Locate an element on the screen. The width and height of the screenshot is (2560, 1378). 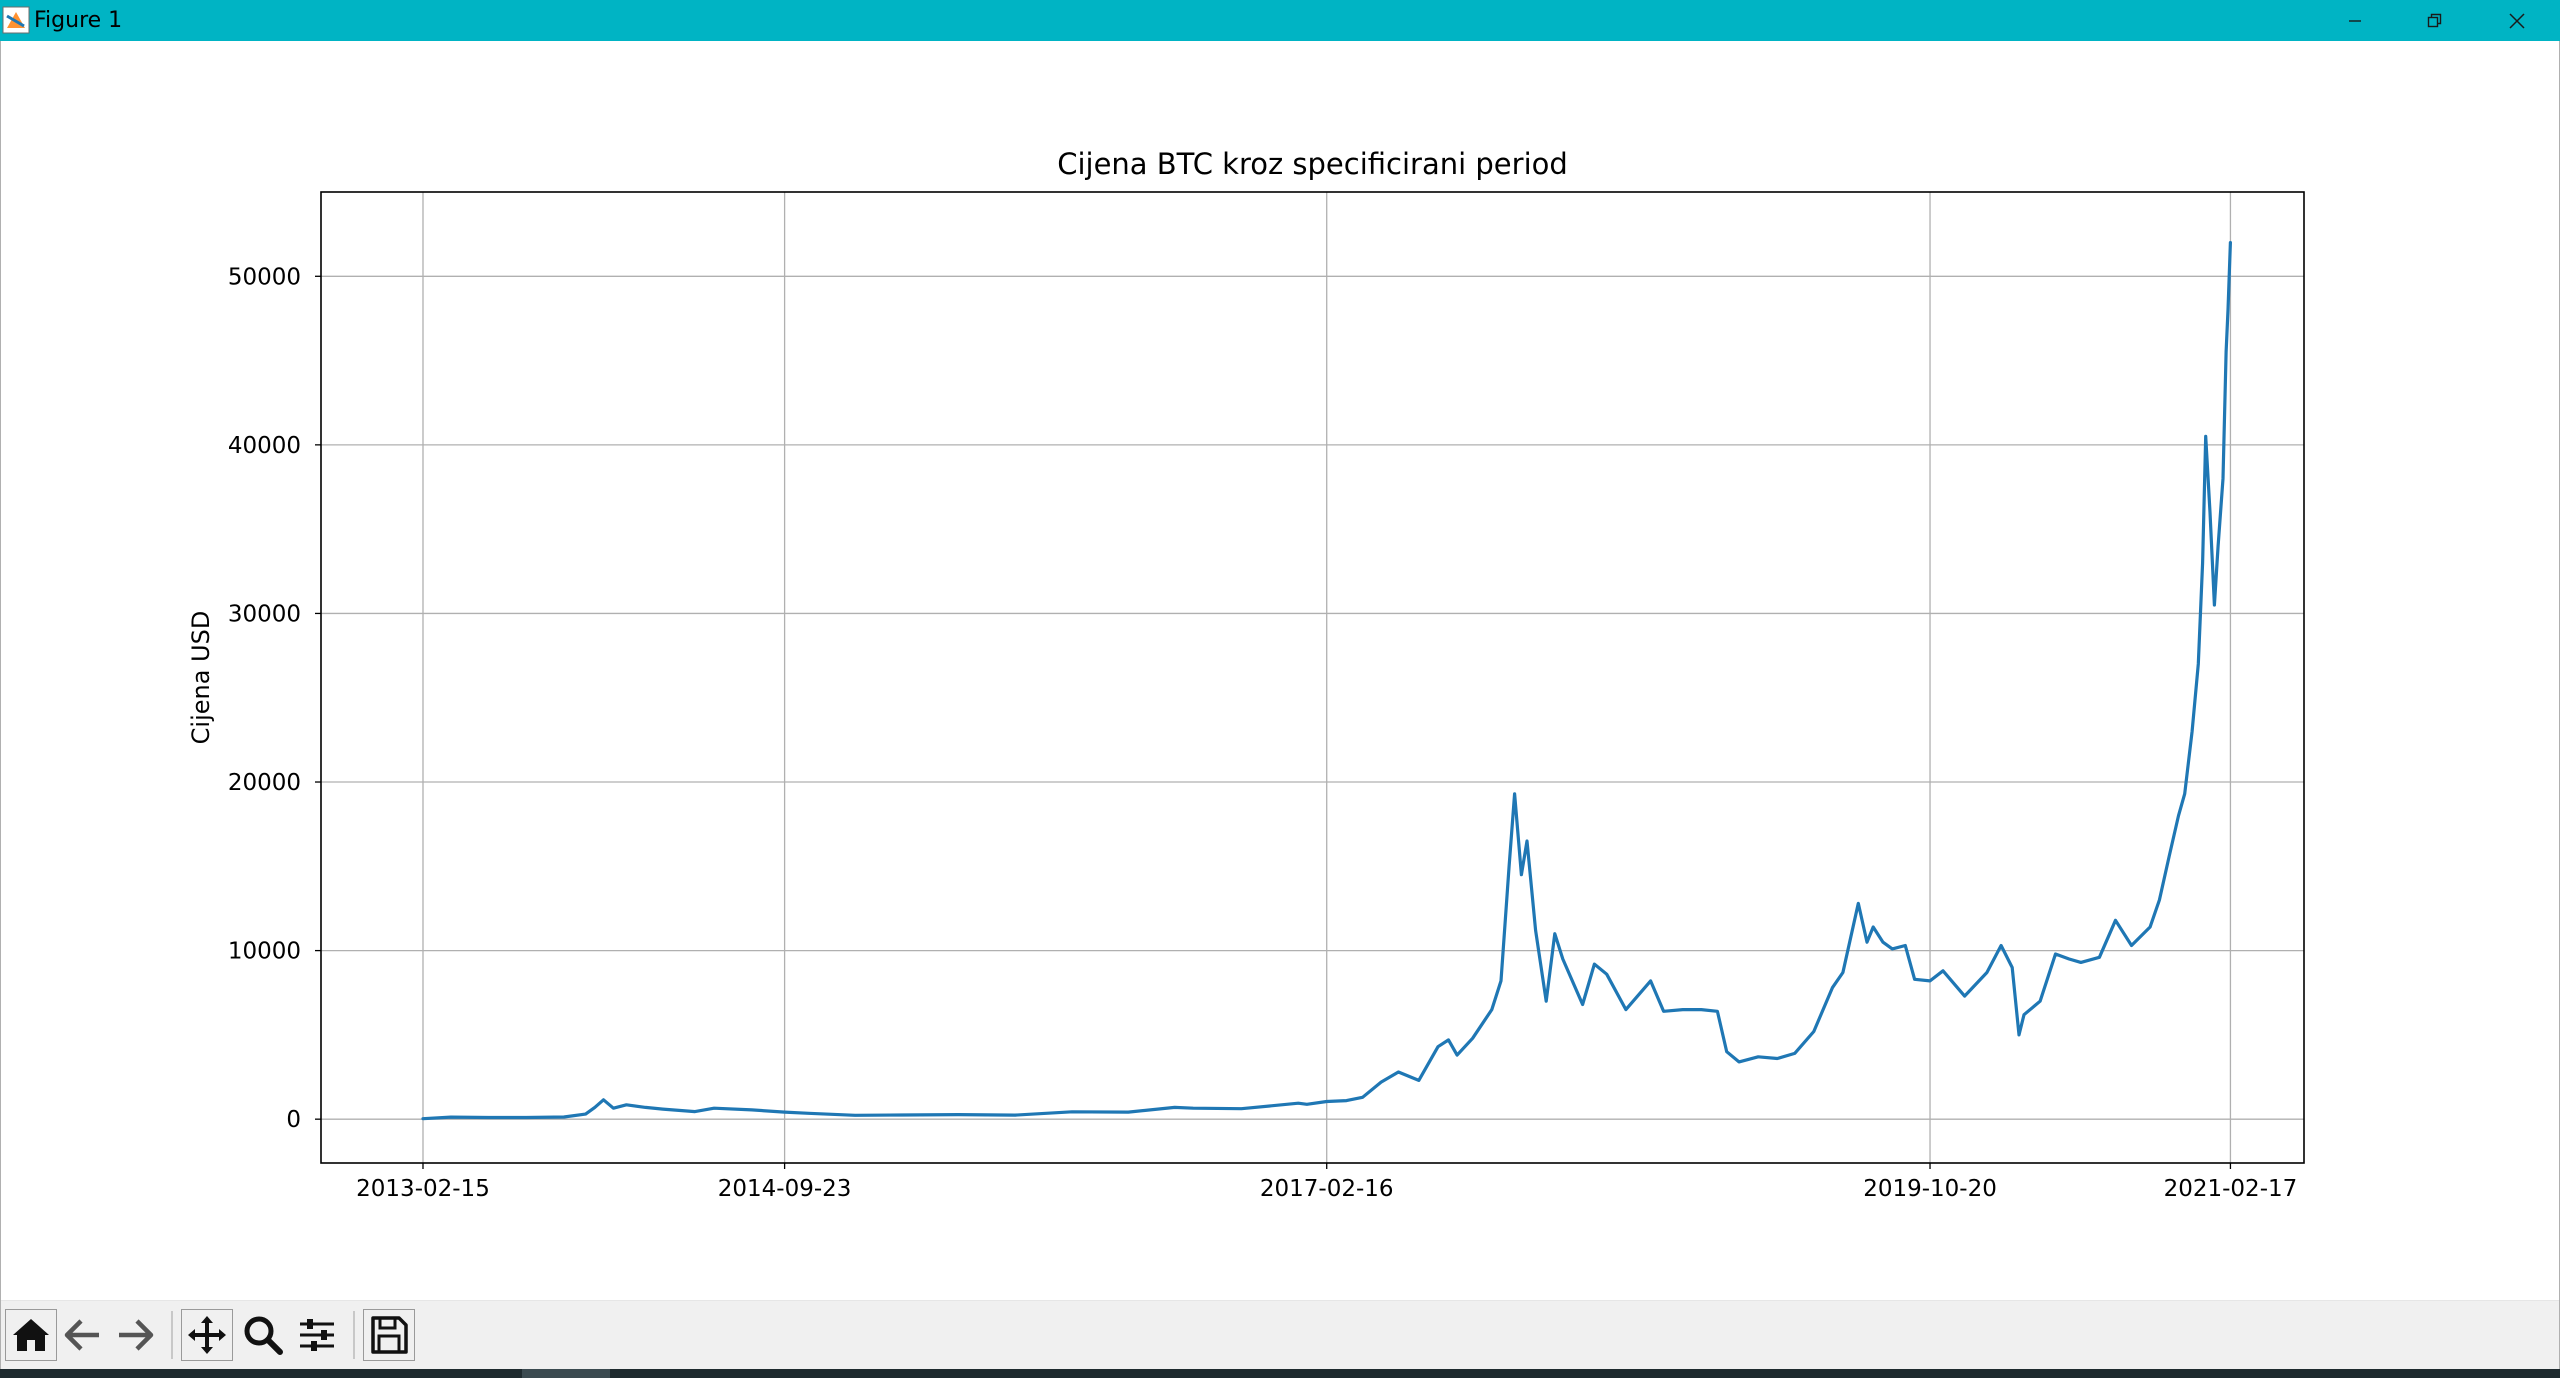
restore-icon is located at coordinates (2434, 20).